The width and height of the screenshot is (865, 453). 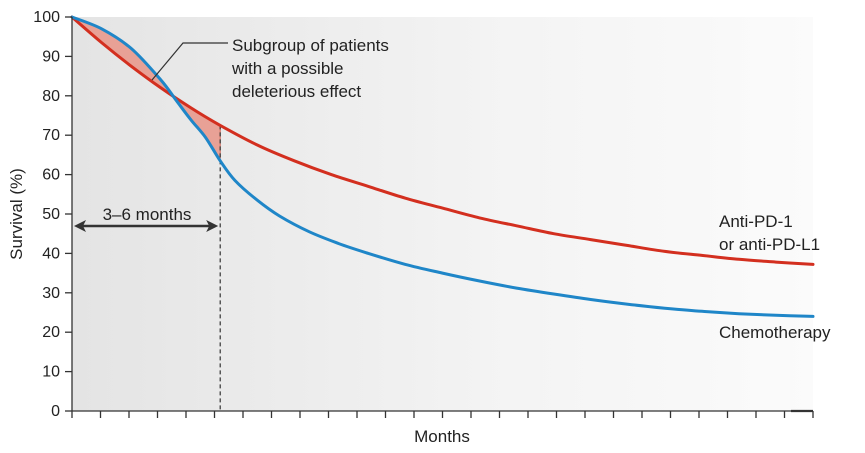 What do you see at coordinates (51, 253) in the screenshot?
I see `y-tick-label: 40` at bounding box center [51, 253].